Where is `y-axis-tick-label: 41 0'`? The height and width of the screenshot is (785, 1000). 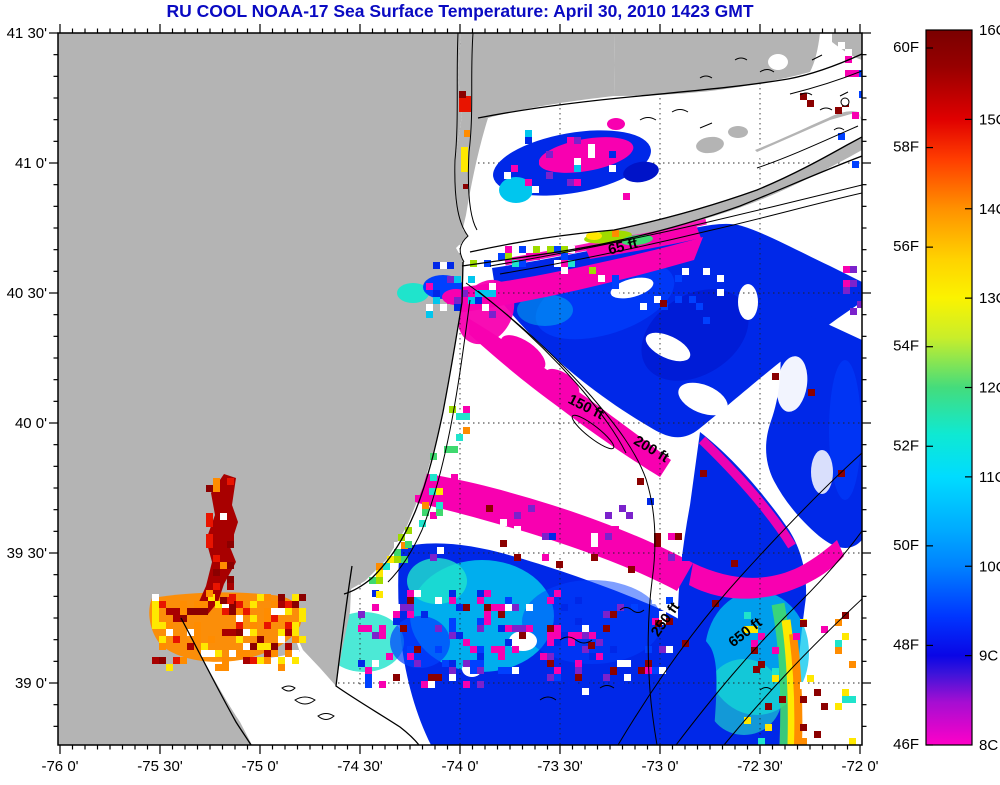
y-axis-tick-label: 41 0' is located at coordinates (31, 163).